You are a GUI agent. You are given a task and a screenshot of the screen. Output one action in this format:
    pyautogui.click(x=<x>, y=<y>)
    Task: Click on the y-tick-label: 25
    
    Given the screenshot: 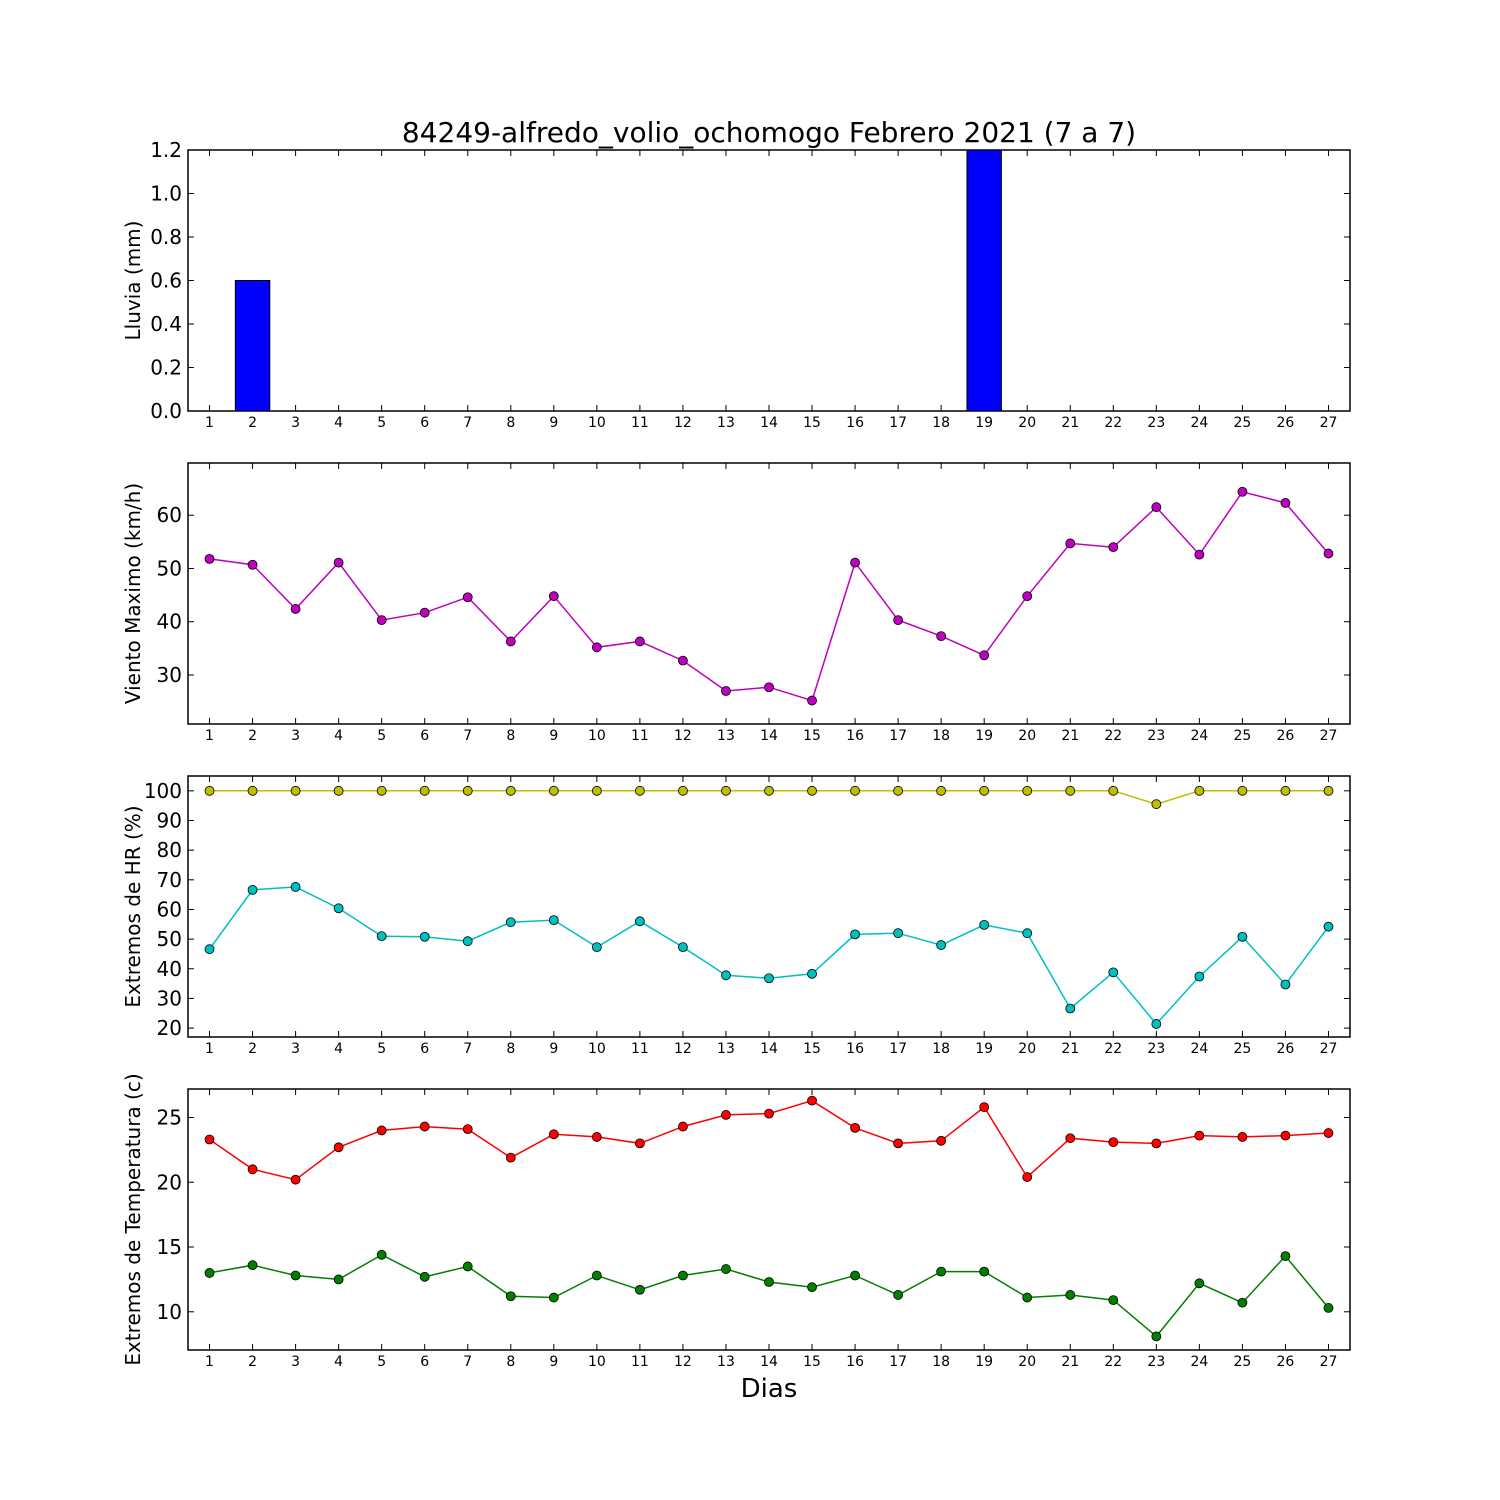 What is the action you would take?
    pyautogui.click(x=169, y=1117)
    